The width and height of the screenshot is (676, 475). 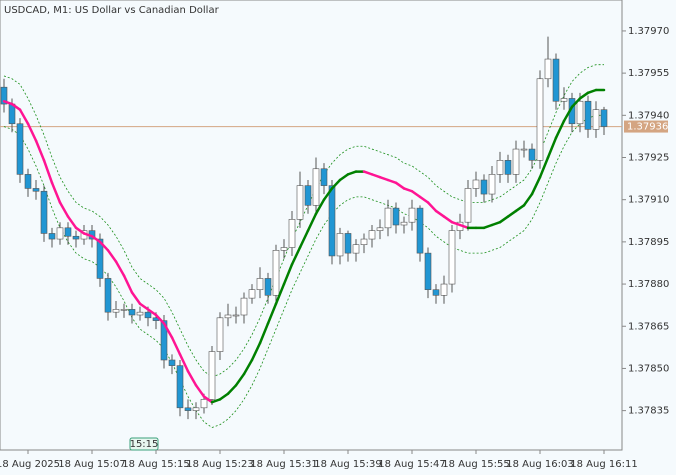 What do you see at coordinates (648, 411) in the screenshot?
I see `y-tick-label: 1.37835` at bounding box center [648, 411].